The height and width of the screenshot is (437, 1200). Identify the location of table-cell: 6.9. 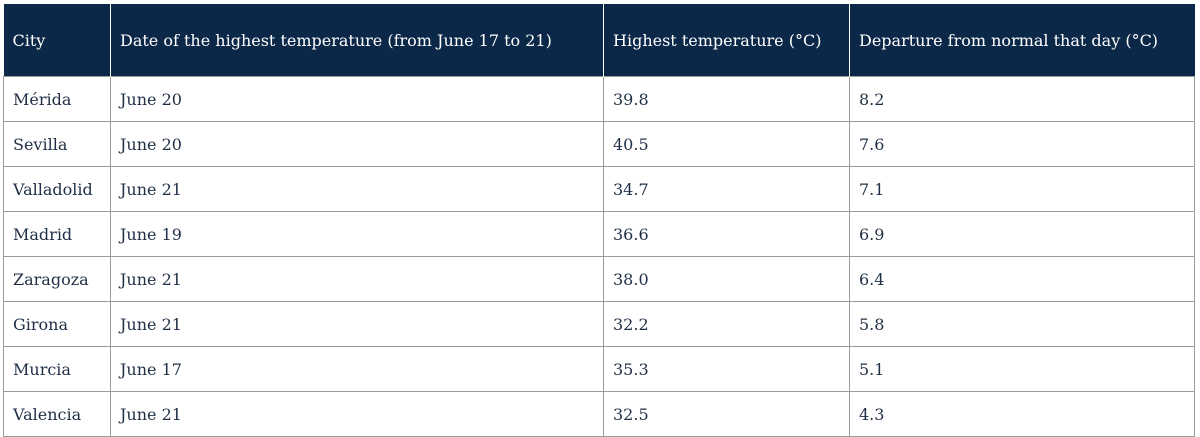
(1022, 234).